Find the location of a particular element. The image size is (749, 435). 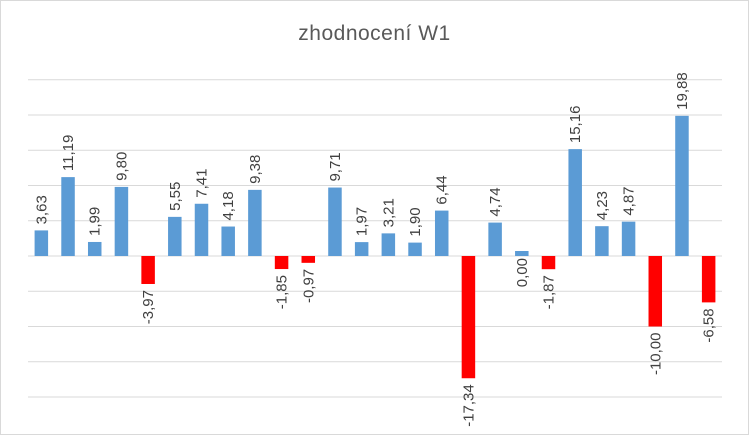

data-label: 4,18 is located at coordinates (228, 205).